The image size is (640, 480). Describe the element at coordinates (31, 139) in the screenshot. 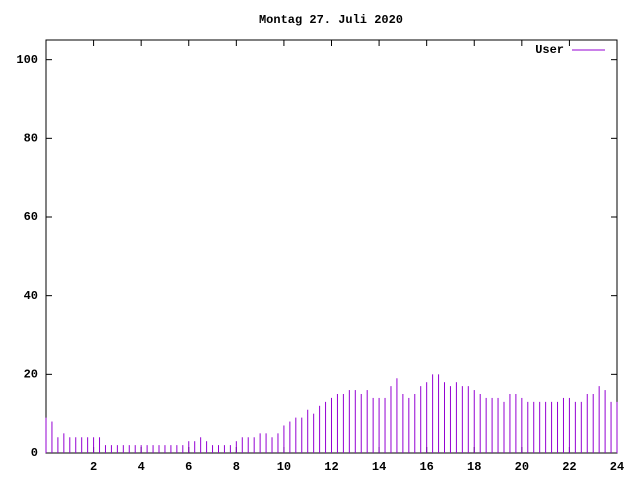

I see `y-tick-label: 80` at that location.